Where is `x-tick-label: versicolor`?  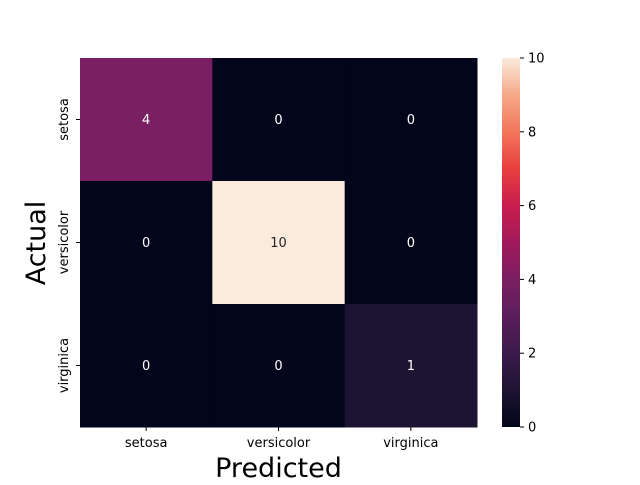 x-tick-label: versicolor is located at coordinates (279, 443).